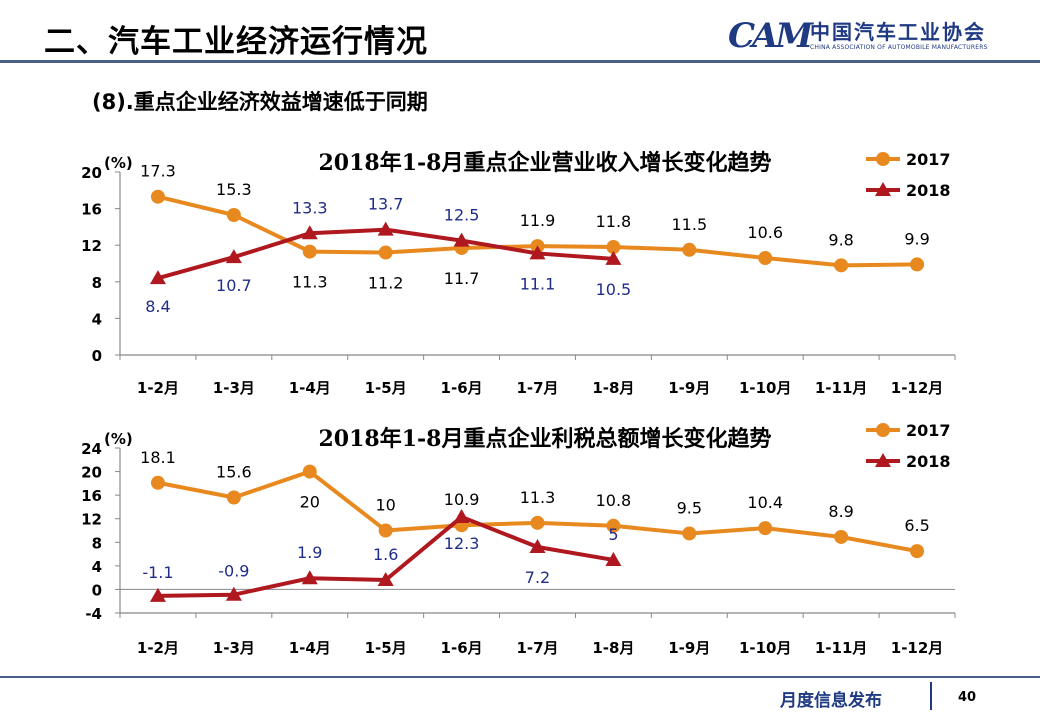 This screenshot has height=720, width=1040. I want to click on series-2018-data-label: 1.6, so click(385, 554).